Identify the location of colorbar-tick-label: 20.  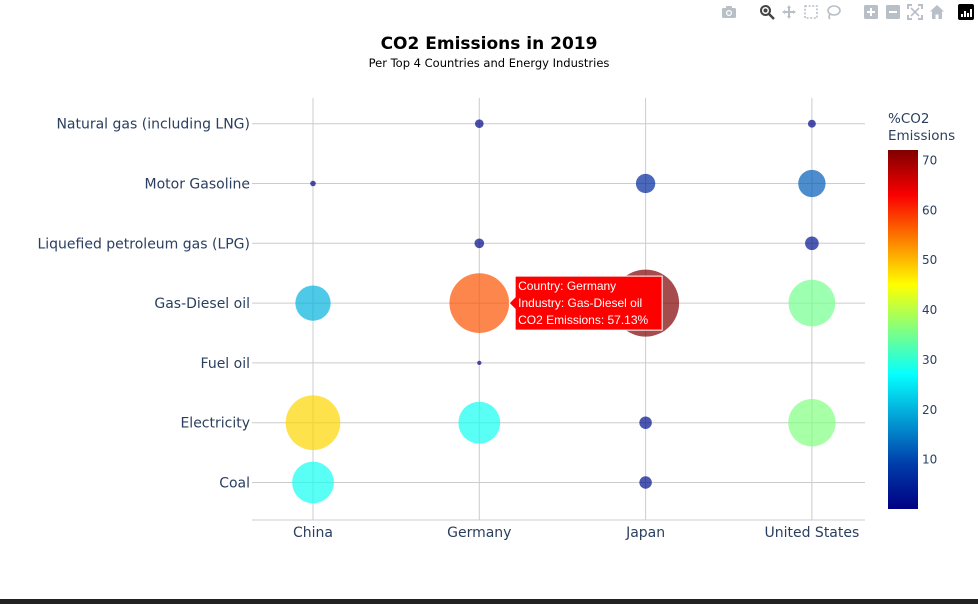
(929, 410).